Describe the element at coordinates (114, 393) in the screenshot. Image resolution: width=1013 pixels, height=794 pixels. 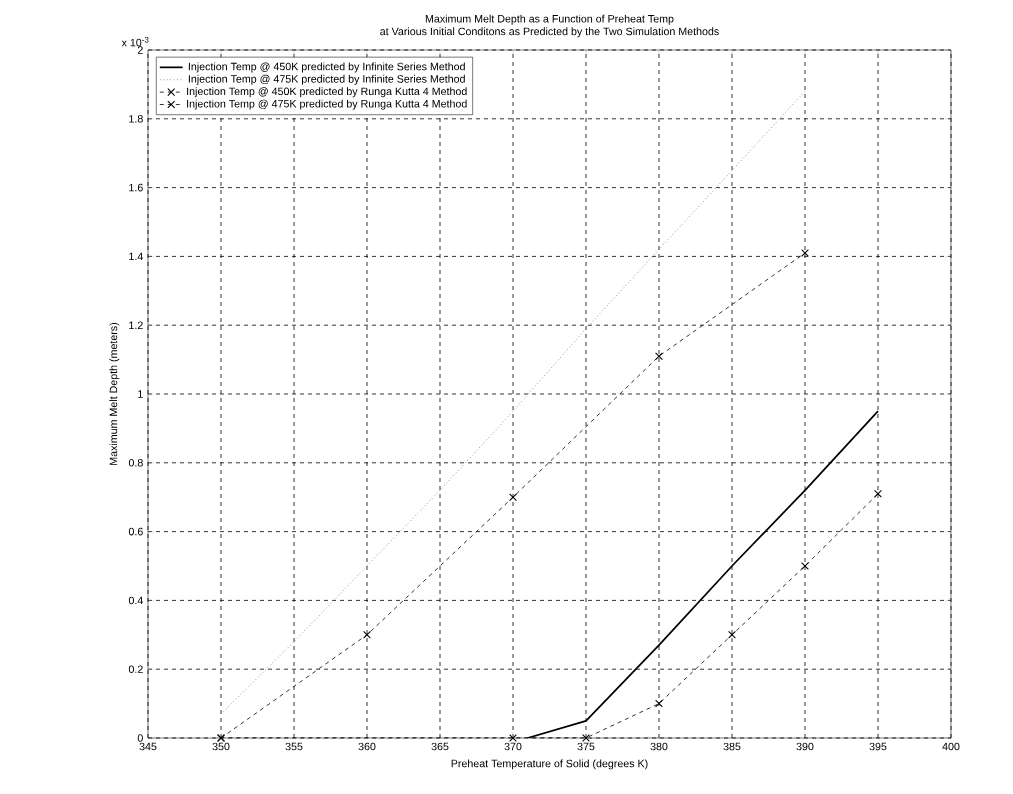
I see `y-axis-title: Maximum Melt Depth (meters)` at that location.